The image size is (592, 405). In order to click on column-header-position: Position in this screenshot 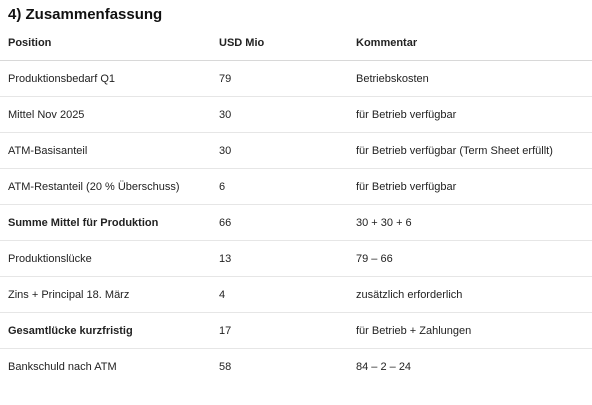, I will do `click(109, 43)`.